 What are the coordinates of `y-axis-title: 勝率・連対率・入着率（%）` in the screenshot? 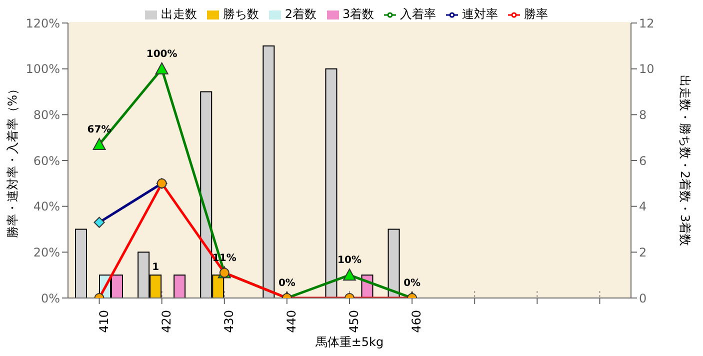 It's located at (12, 160).